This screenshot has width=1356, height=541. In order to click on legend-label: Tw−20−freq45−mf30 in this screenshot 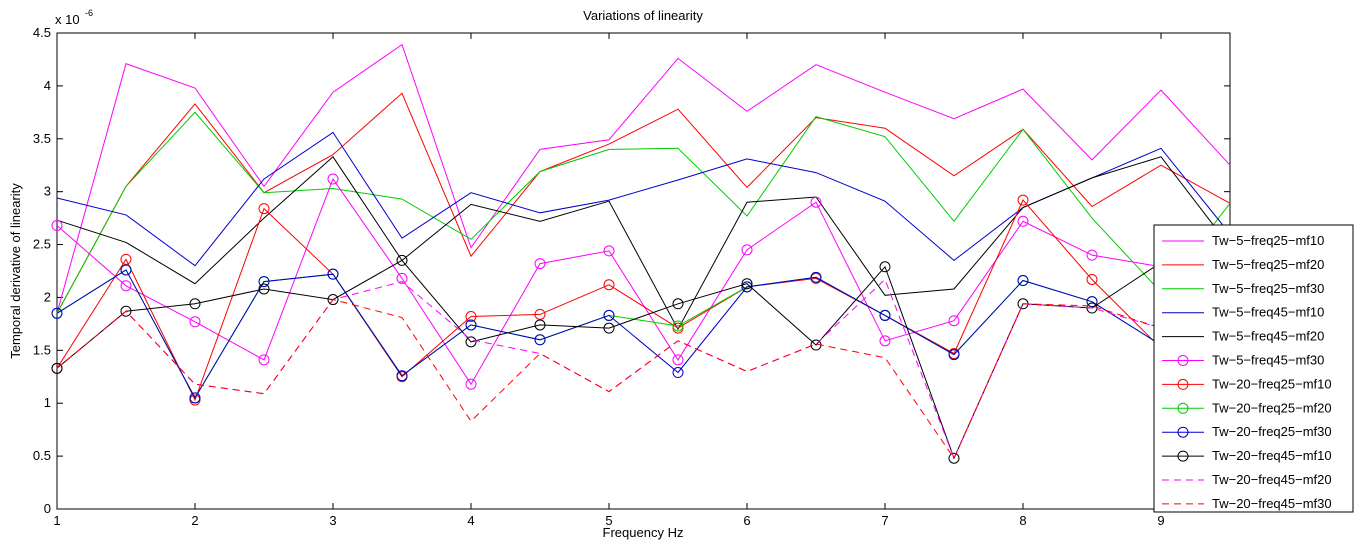, I will do `click(1272, 503)`.